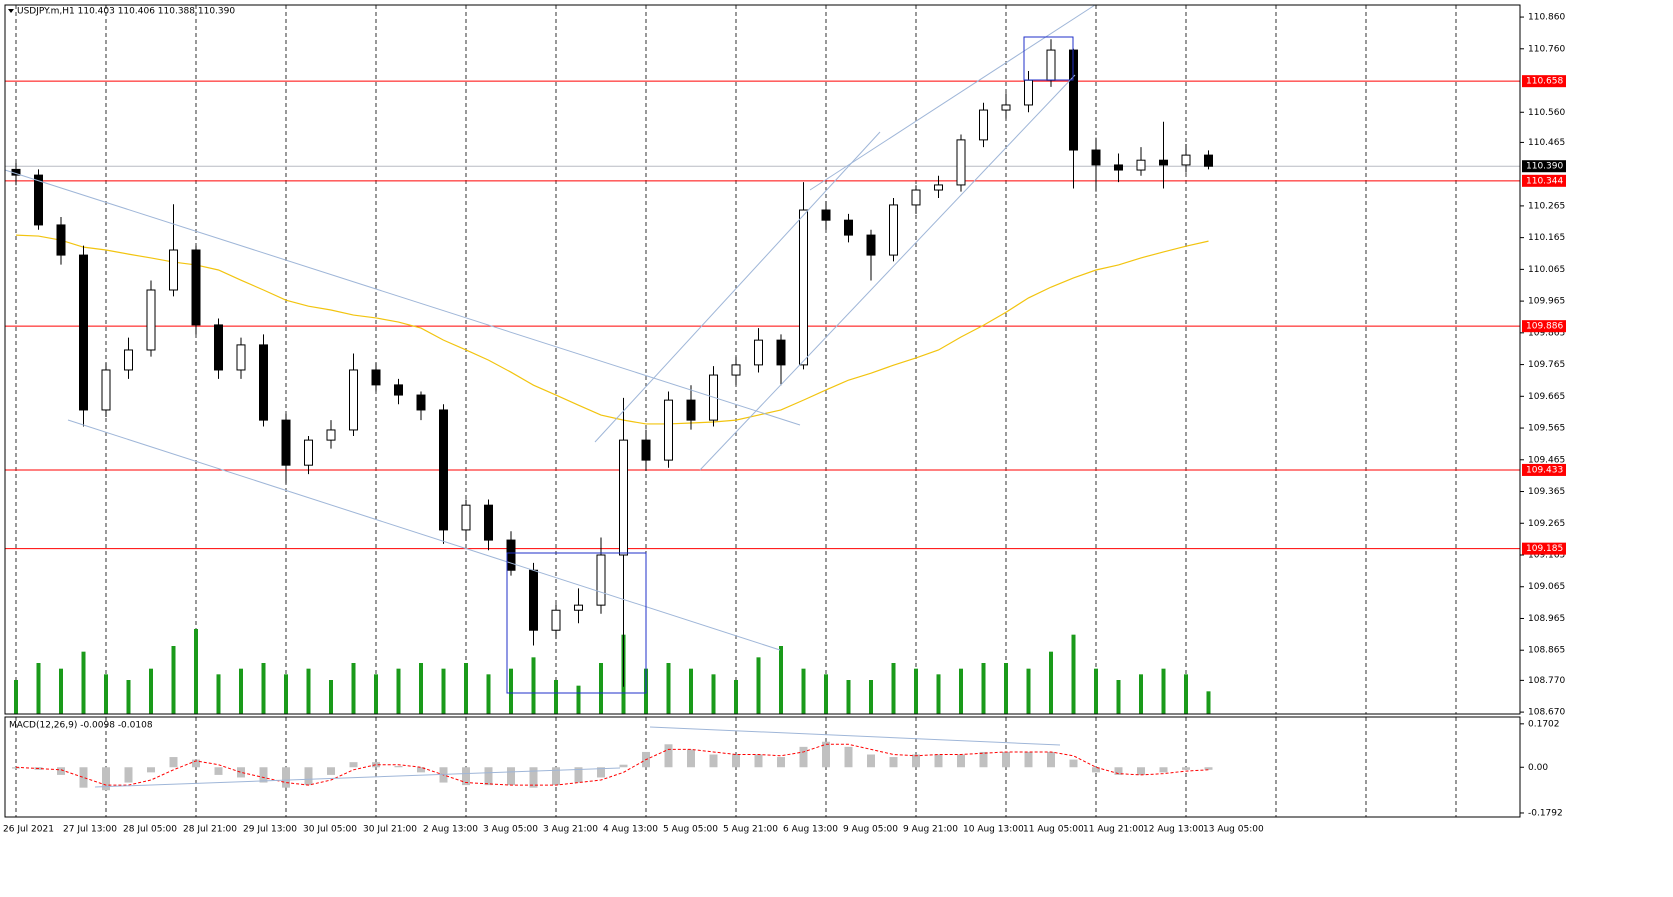  What do you see at coordinates (810, 830) in the screenshot?
I see `x-tick-label: 6 Aug 13:00` at bounding box center [810, 830].